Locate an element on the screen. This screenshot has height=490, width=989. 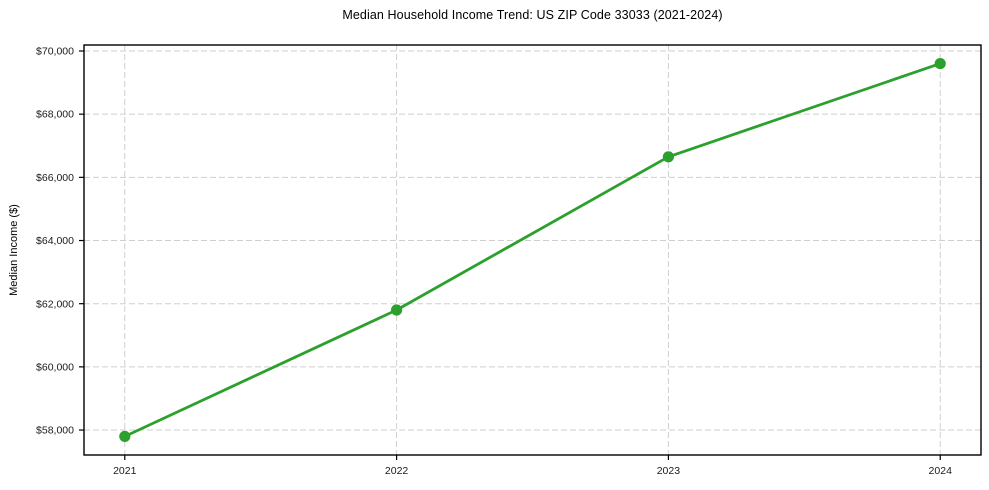
y-tick-label: $68,000 is located at coordinates (55, 115).